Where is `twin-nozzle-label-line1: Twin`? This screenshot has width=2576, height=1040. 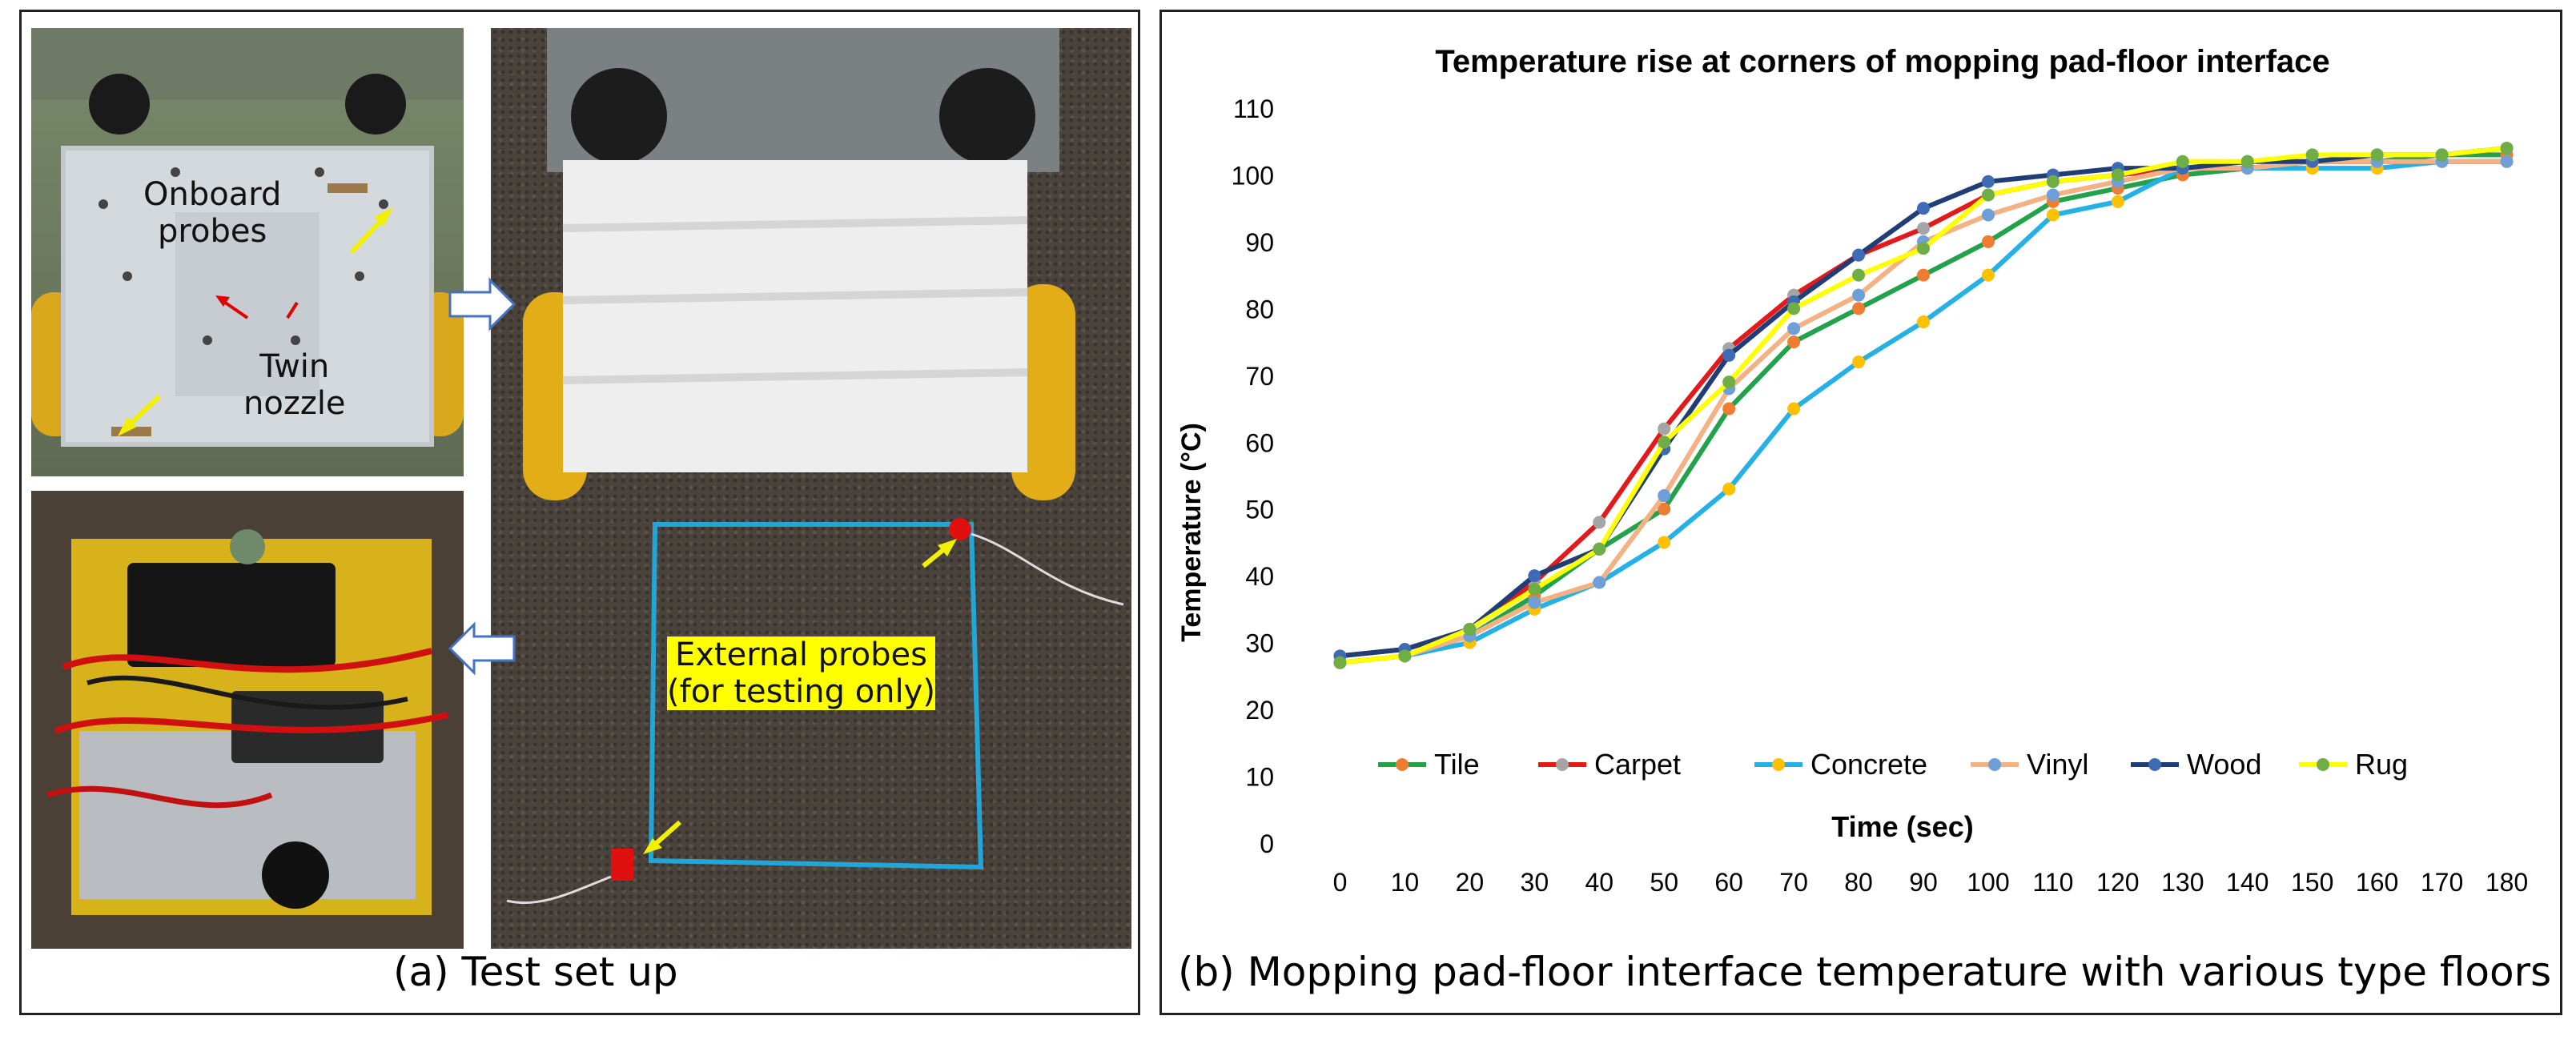 twin-nozzle-label-line1: Twin is located at coordinates (294, 366).